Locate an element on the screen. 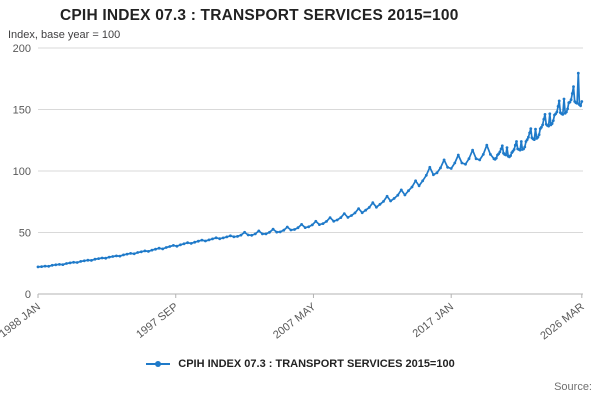  x-tick-label: 1997 SEP is located at coordinates (157, 321).